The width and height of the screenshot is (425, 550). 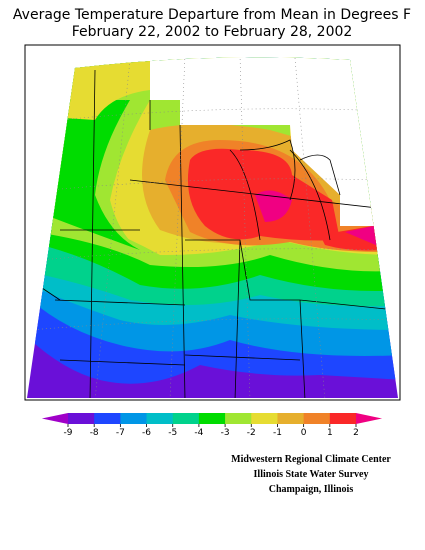 What do you see at coordinates (330, 433) in the screenshot?
I see `legend-tick-label: 1` at bounding box center [330, 433].